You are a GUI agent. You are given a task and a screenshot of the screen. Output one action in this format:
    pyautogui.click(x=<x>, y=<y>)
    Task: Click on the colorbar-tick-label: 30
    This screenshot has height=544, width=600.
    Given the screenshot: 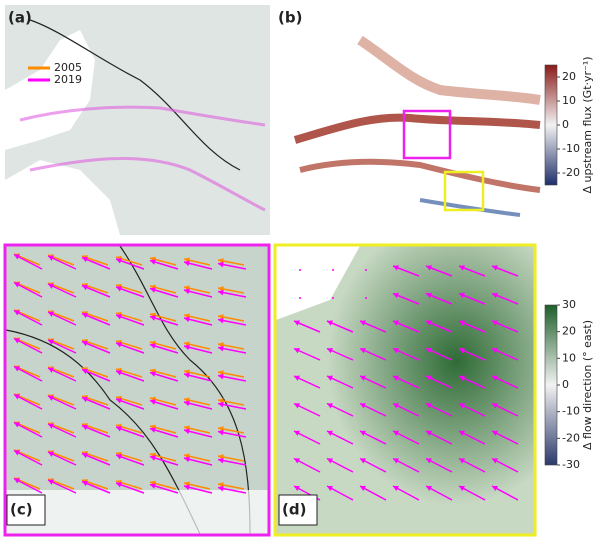 What is the action you would take?
    pyautogui.click(x=569, y=304)
    